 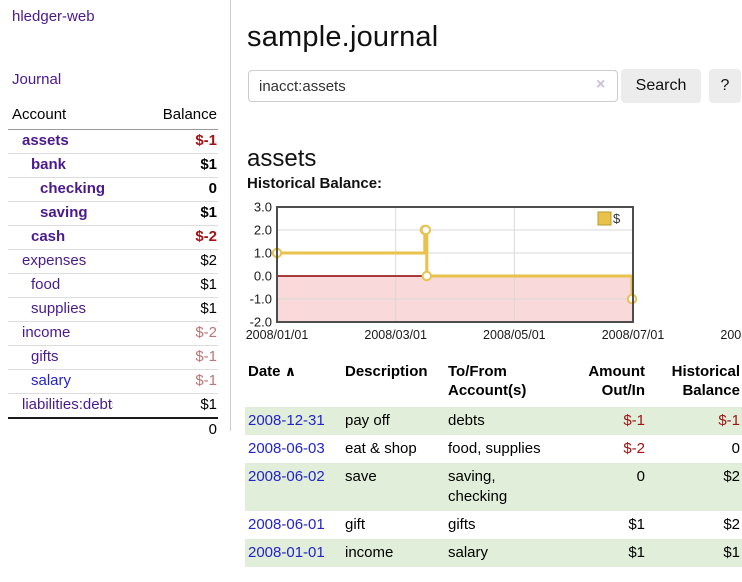 I want to click on transaction-balance: $-1, so click(x=729, y=420).